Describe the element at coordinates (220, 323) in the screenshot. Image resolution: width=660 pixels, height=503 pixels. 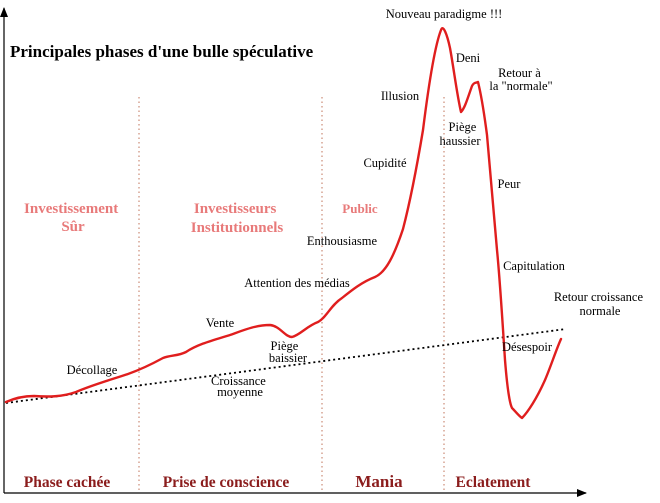
I see `annotation-vente: Vente` at that location.